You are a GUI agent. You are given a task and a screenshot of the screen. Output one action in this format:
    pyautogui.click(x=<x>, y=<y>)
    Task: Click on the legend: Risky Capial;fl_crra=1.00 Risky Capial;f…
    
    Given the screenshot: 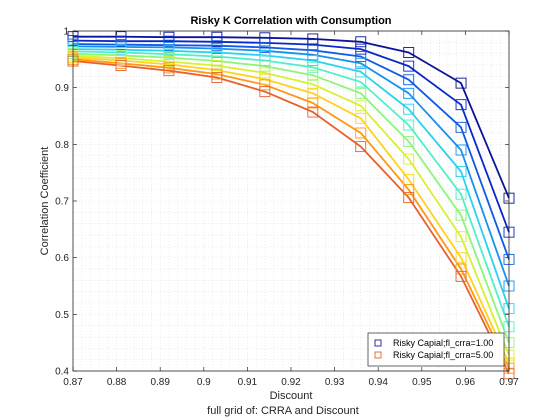 What is the action you would take?
    pyautogui.click(x=436, y=349)
    